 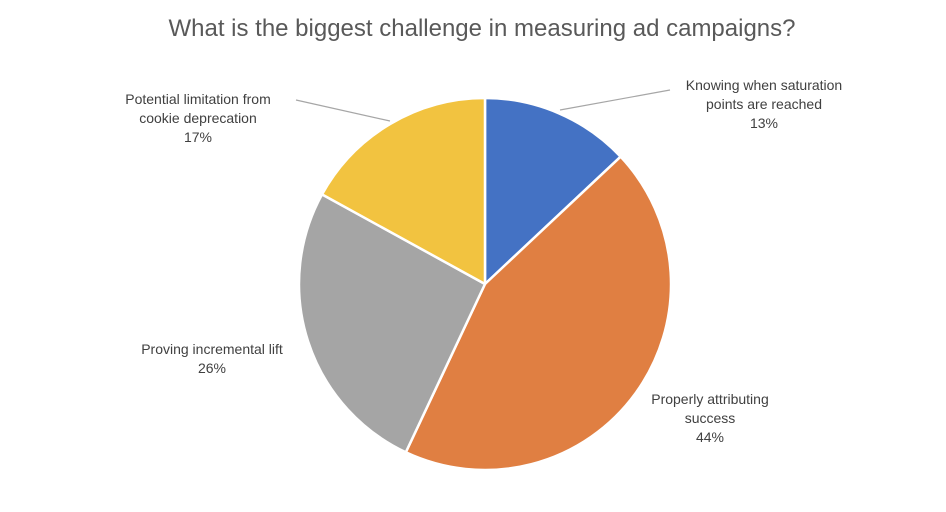 I want to click on slice-label-line: points are reached, so click(x=764, y=104).